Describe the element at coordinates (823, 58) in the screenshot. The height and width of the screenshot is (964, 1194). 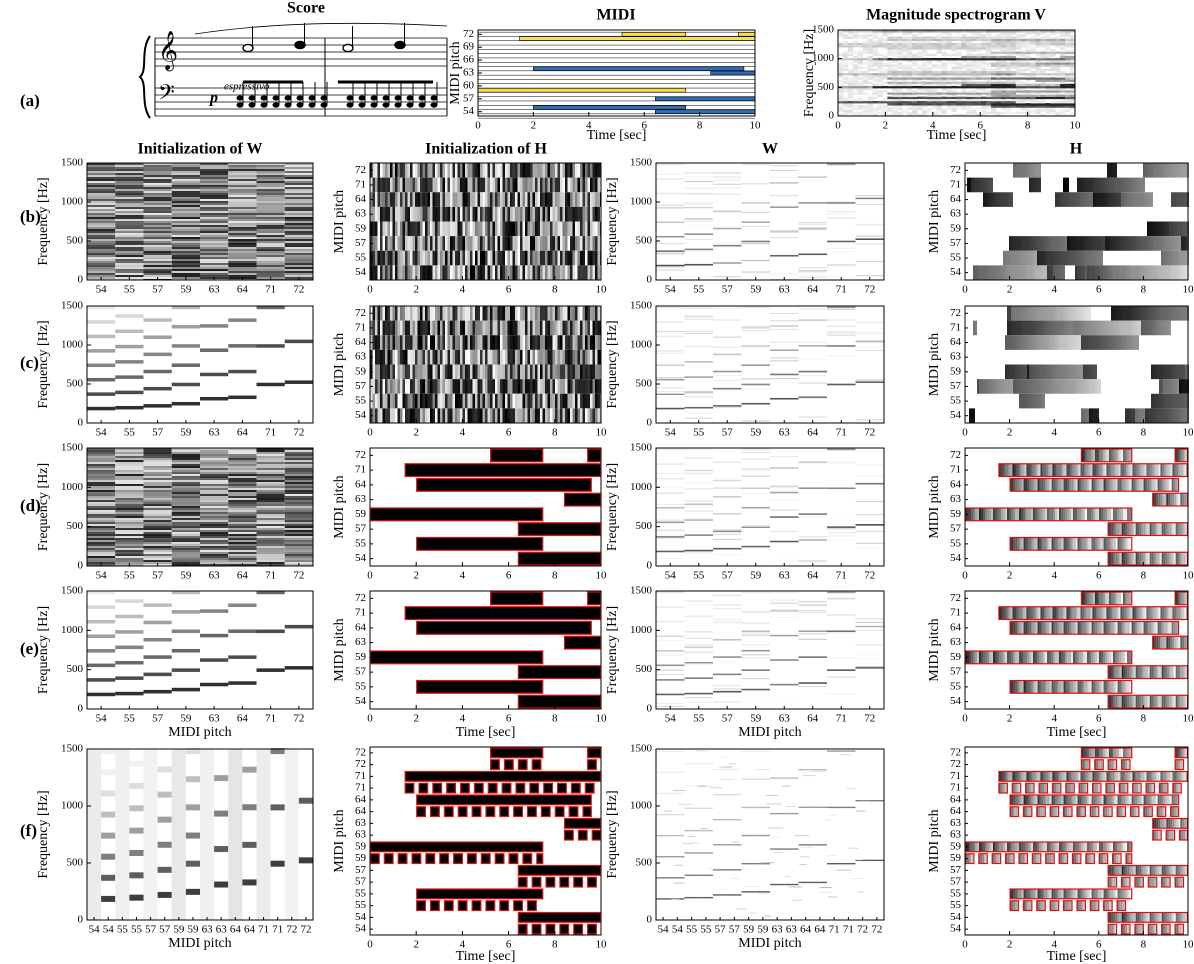
I see `y-tick-label: 1000` at that location.